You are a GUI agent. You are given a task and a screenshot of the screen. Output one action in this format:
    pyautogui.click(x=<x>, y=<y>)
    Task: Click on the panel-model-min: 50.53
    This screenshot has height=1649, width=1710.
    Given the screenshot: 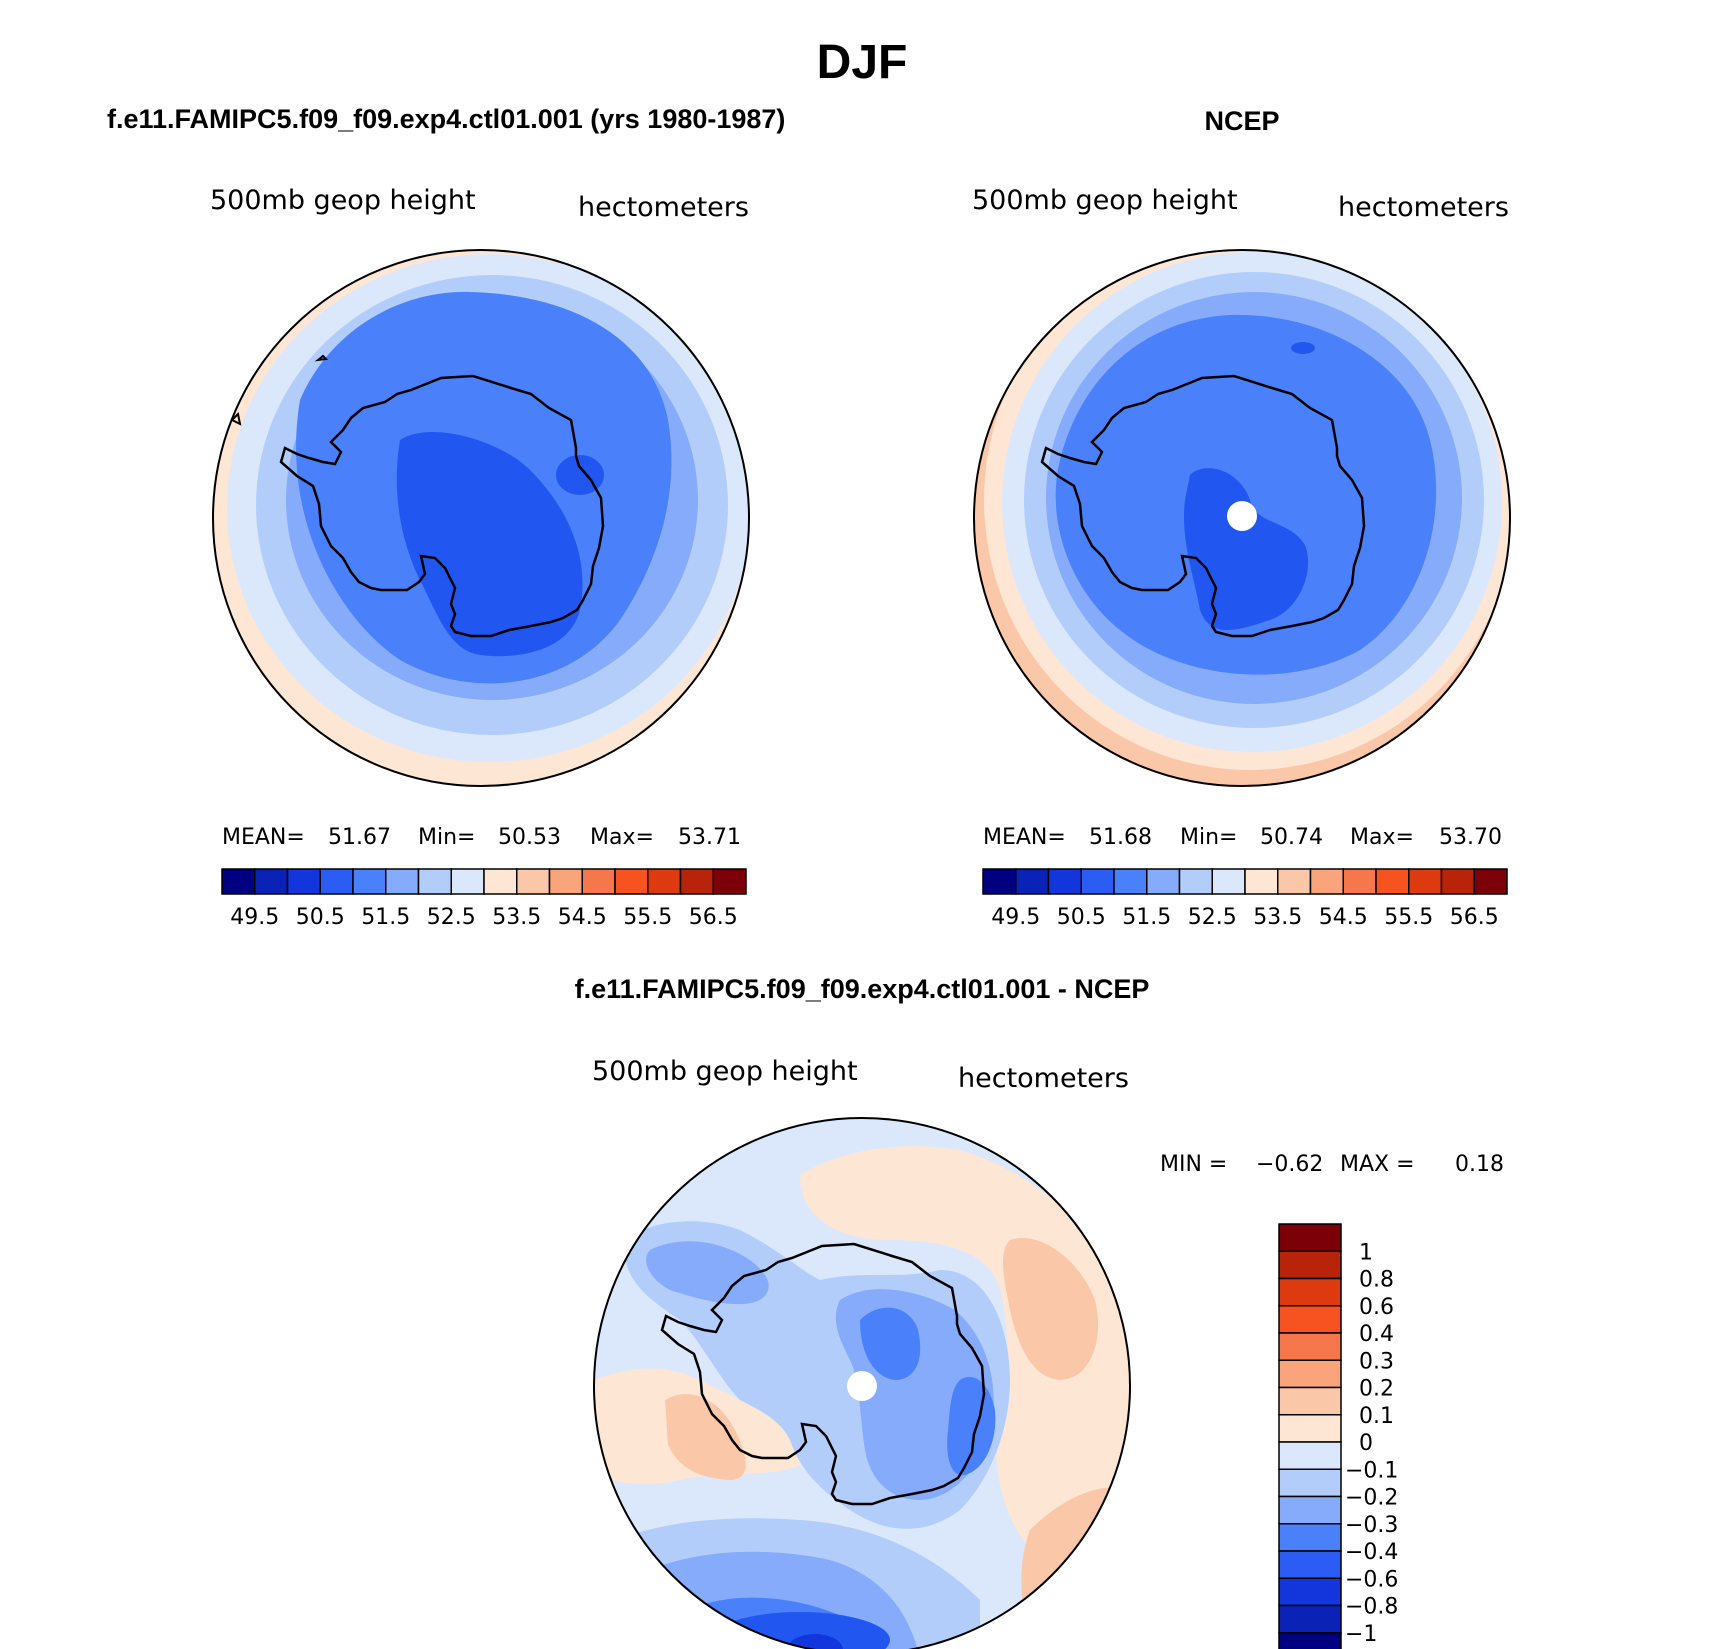 What is the action you would take?
    pyautogui.click(x=529, y=837)
    